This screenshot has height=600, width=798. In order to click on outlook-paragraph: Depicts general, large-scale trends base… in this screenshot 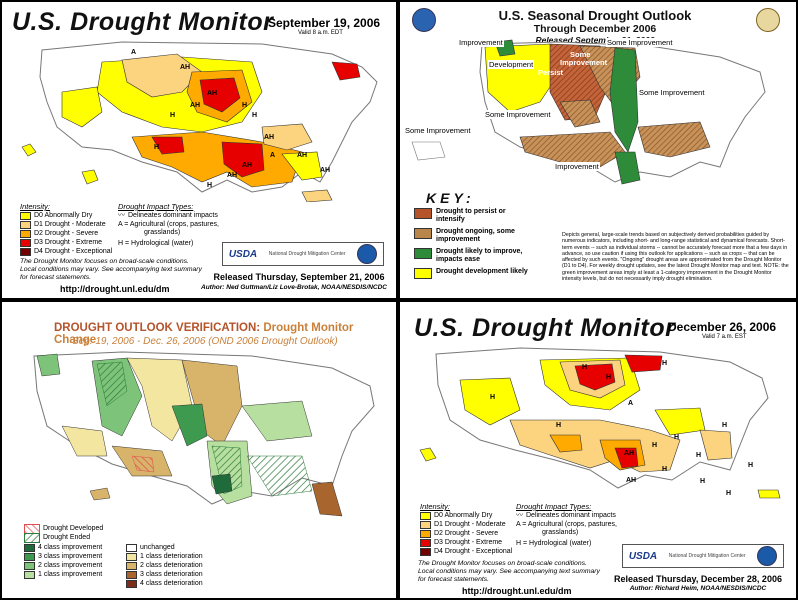, I will do `click(675, 257)`.